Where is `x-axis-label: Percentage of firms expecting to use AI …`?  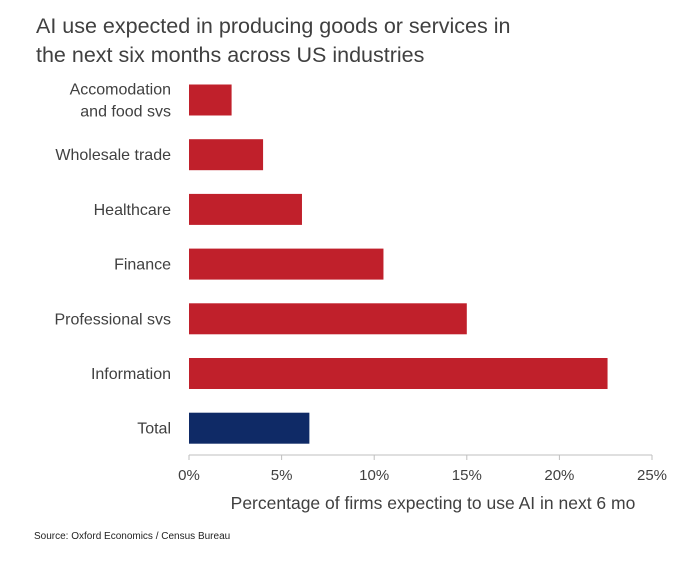
x-axis-label: Percentage of firms expecting to use AI … is located at coordinates (433, 503).